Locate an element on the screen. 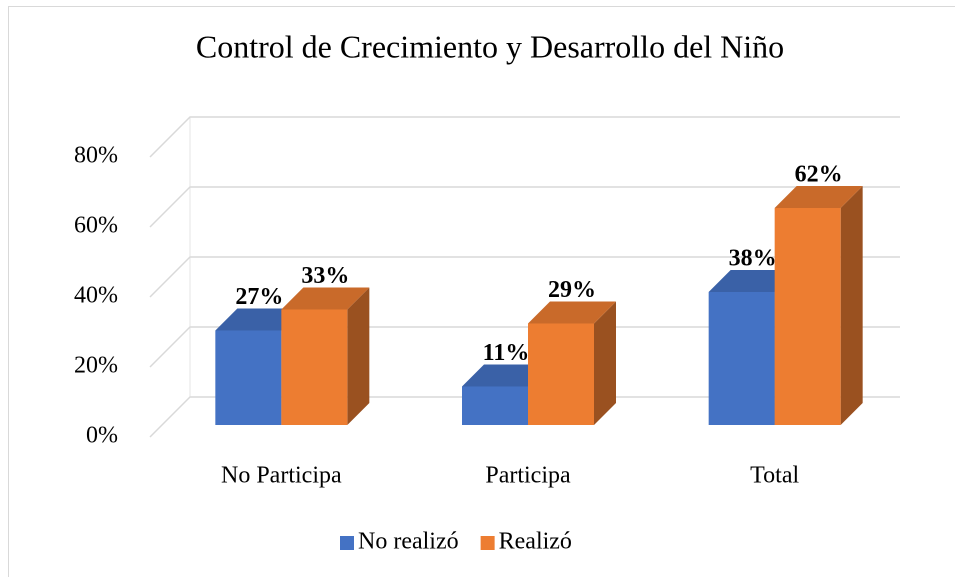 This screenshot has height=577, width=955. y-tick-label: 40% is located at coordinates (96, 296).